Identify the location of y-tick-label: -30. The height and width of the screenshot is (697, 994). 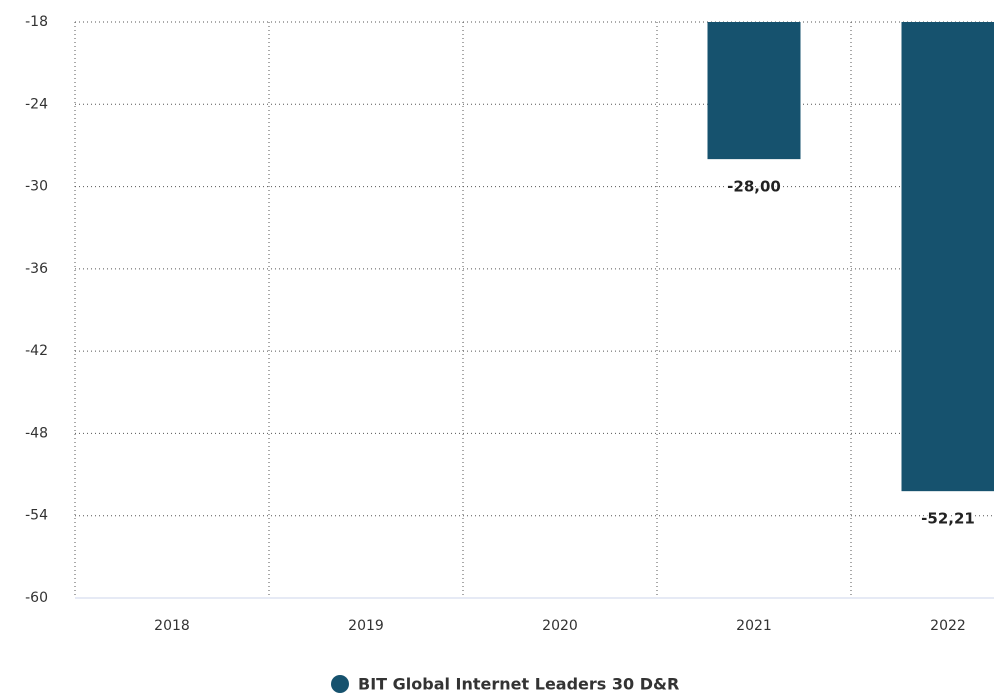
(36, 187).